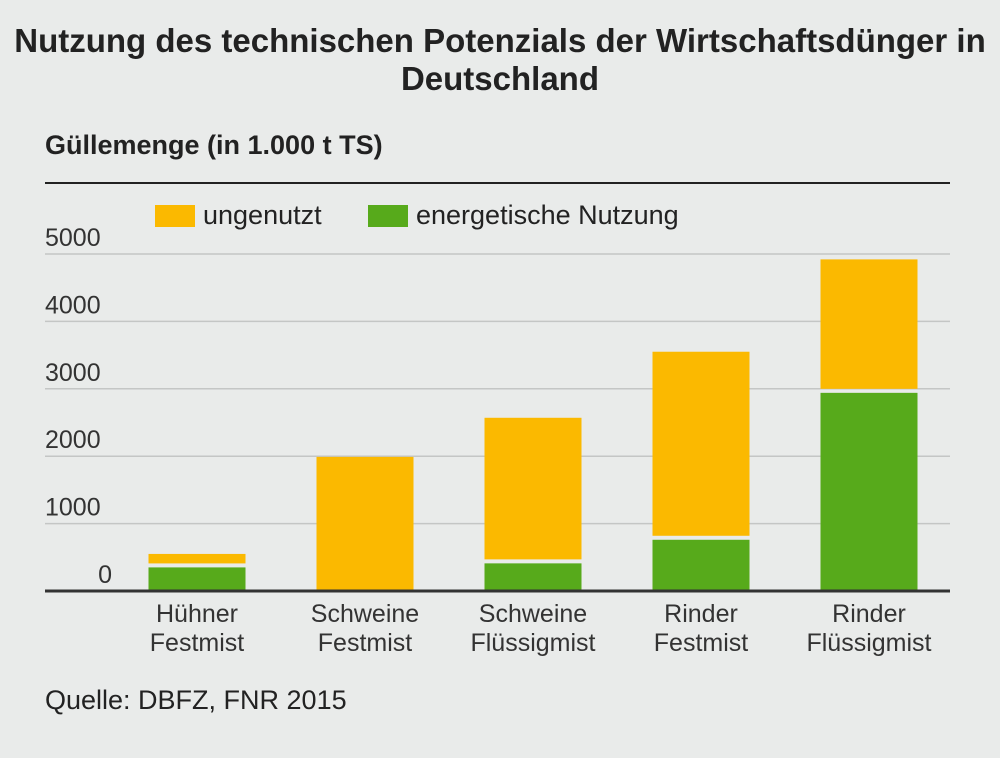 This screenshot has height=758, width=1000. I want to click on y-tick-label: 2000, so click(73, 440).